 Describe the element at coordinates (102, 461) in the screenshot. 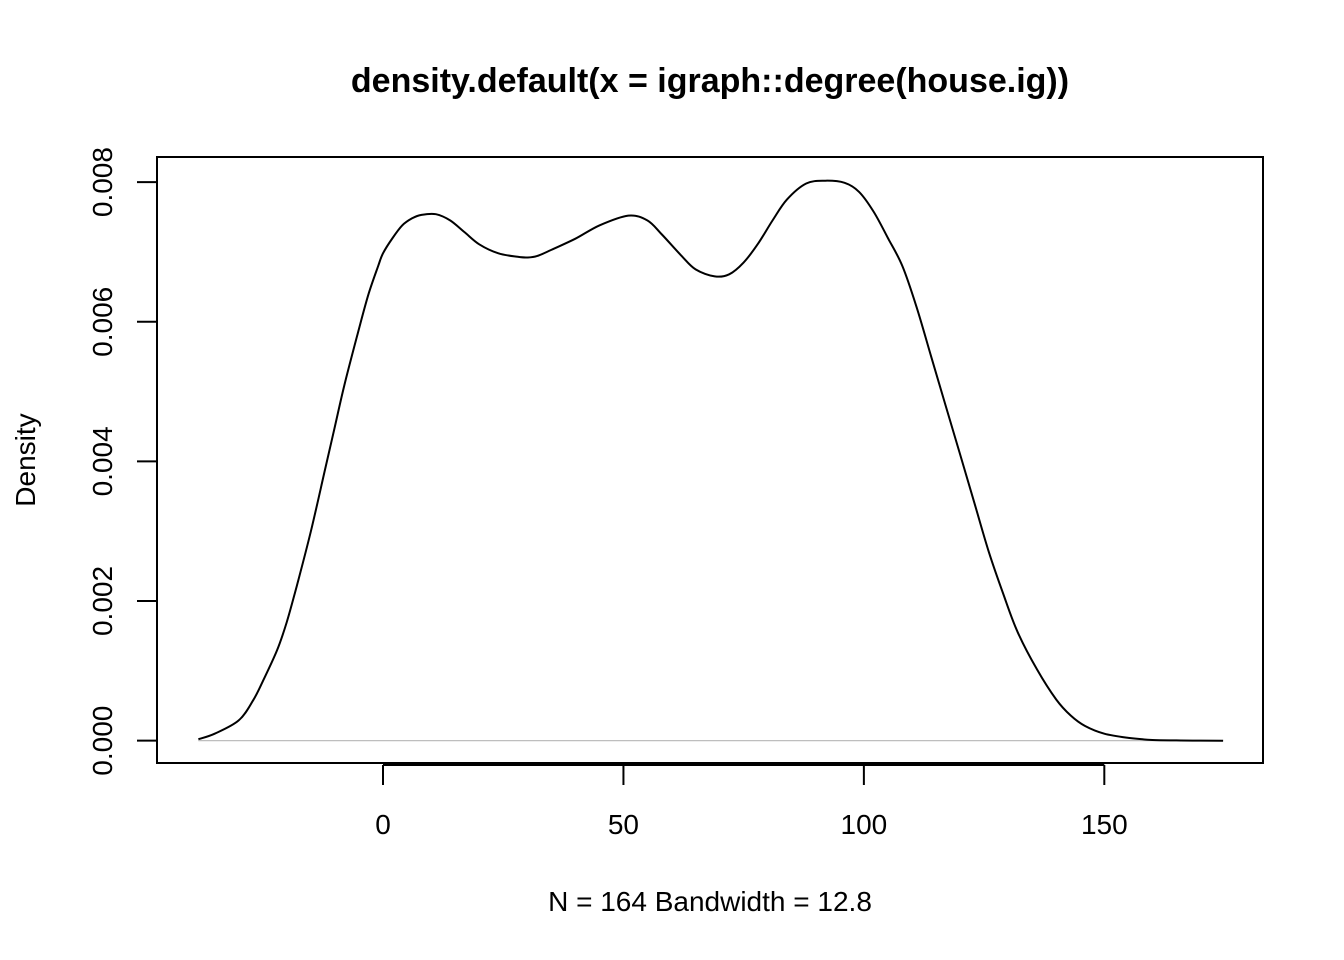

I see `y-tick-label: 0.004` at that location.